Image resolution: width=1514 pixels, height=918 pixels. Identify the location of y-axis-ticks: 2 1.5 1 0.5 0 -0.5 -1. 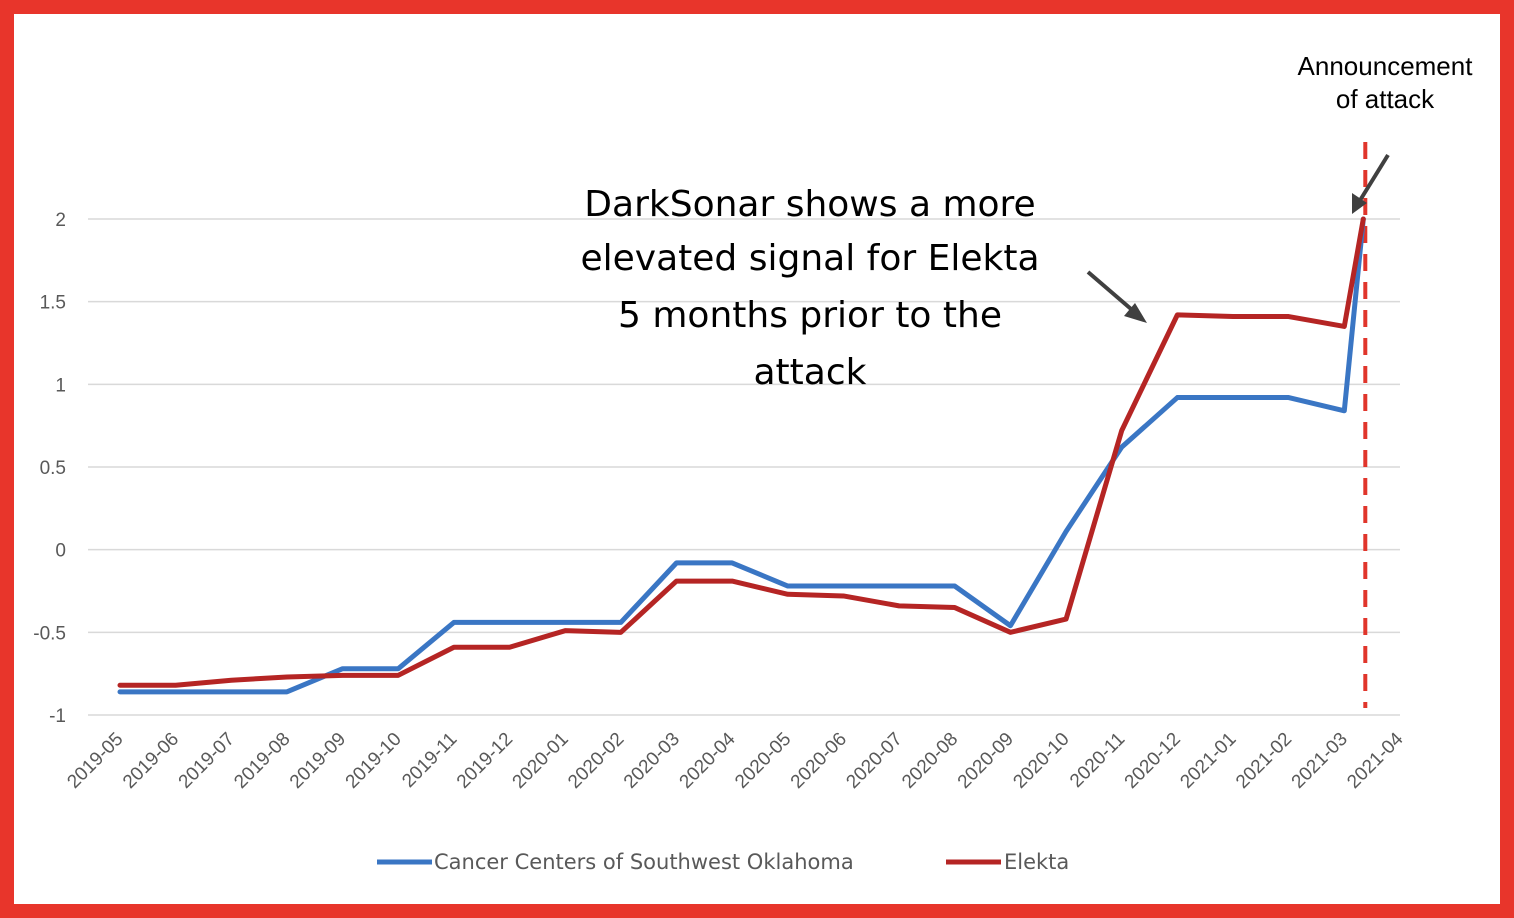
(49, 468).